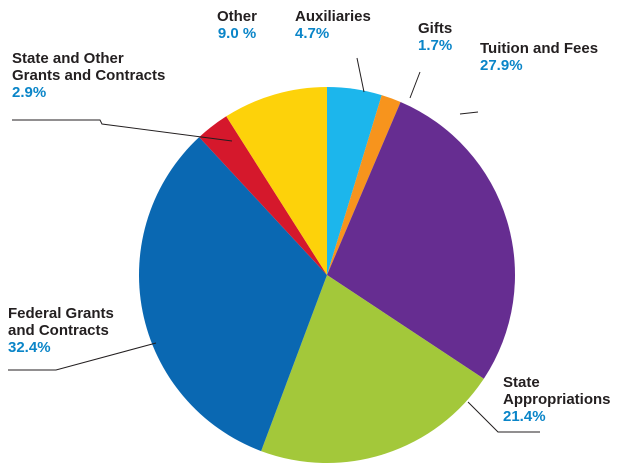 This screenshot has width=640, height=464. I want to click on value-label: 9.0 %, so click(237, 33).